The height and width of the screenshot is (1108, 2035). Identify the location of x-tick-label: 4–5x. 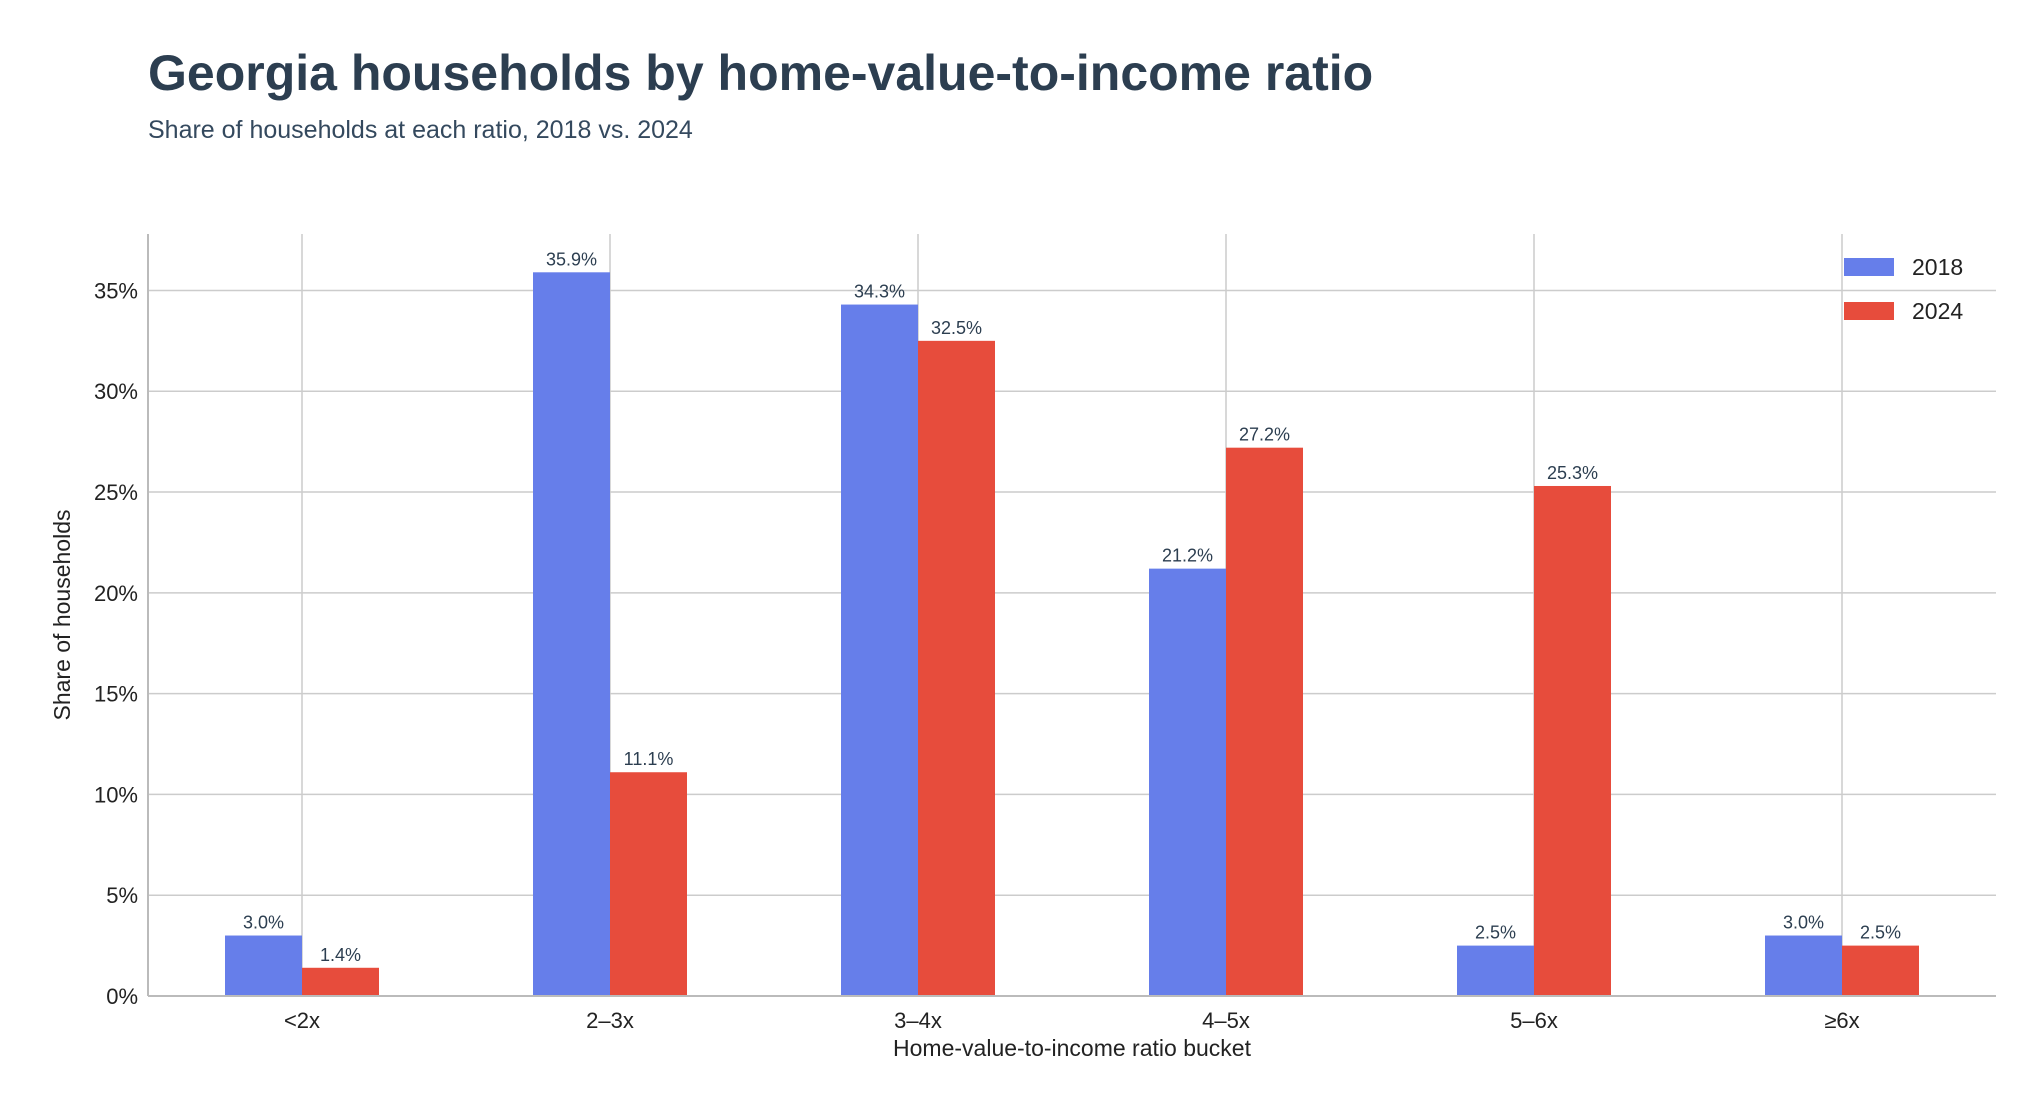
(1226, 1020).